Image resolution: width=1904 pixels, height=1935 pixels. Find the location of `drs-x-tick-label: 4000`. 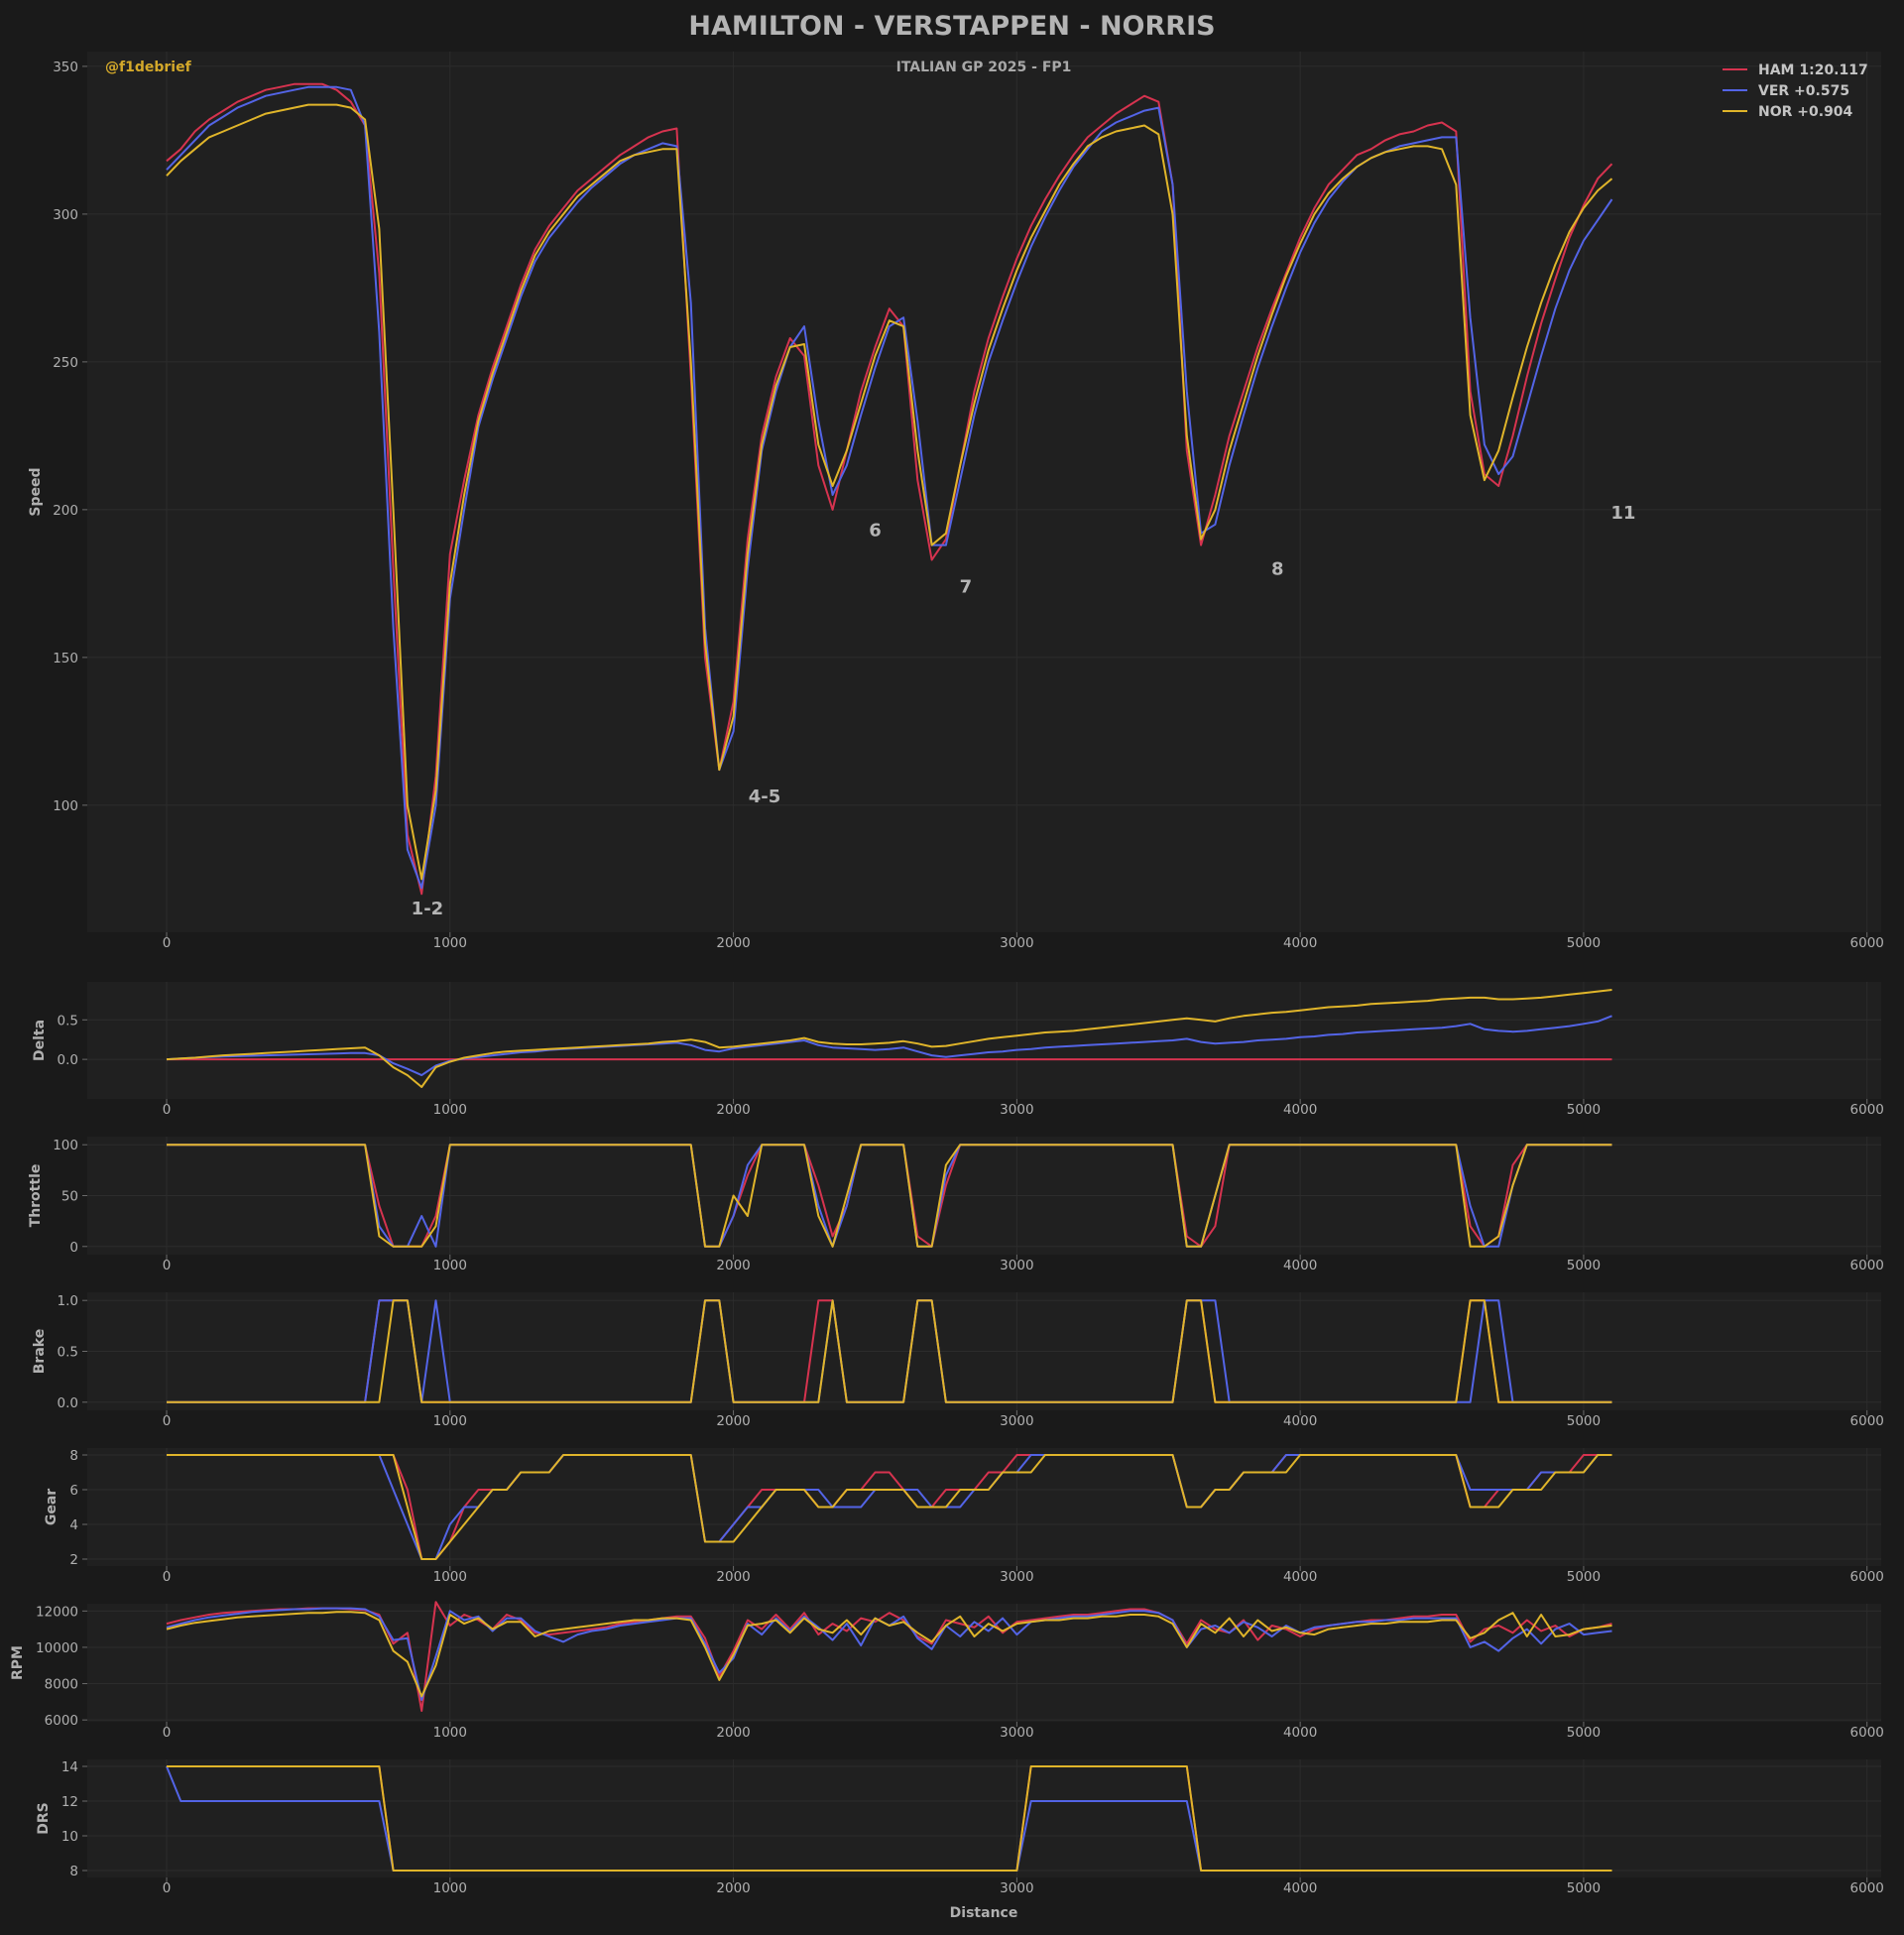

drs-x-tick-label: 4000 is located at coordinates (1300, 1888).